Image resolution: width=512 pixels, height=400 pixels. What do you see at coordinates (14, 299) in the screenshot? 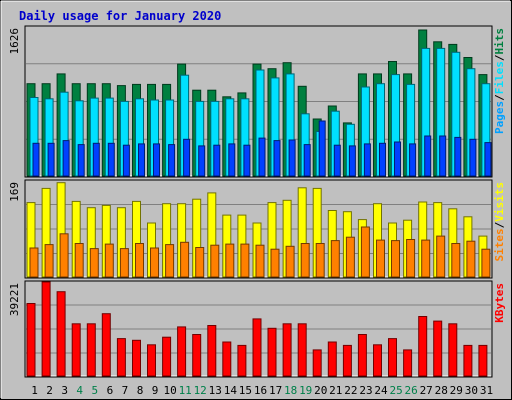
I see `y-max-label: 39221` at bounding box center [14, 299].